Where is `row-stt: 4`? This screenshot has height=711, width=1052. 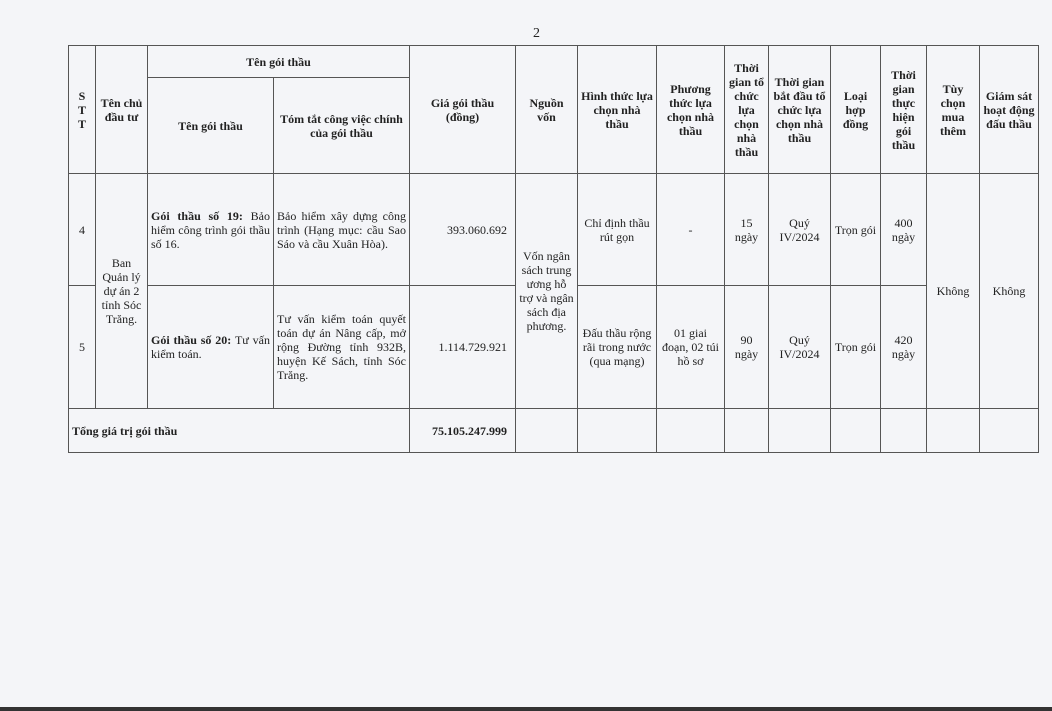
row-stt: 4 is located at coordinates (82, 229).